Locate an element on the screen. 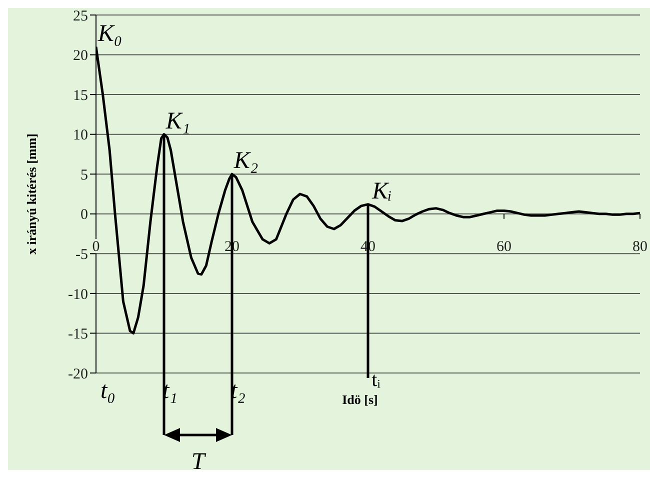  y-tick-label: 20 is located at coordinates (80, 56).